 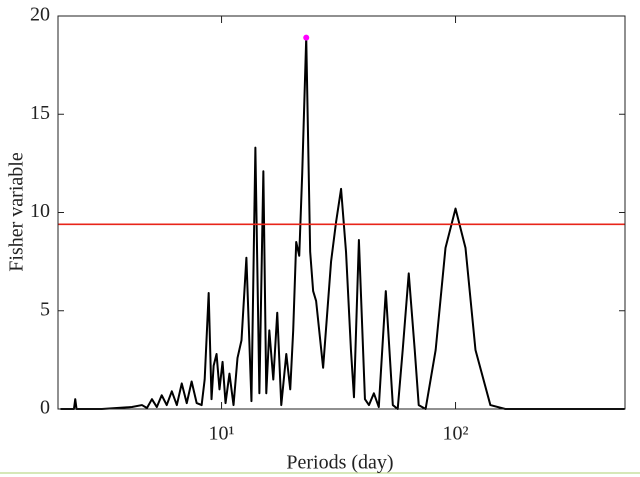 I want to click on y-tick-label: 20, so click(x=40, y=15).